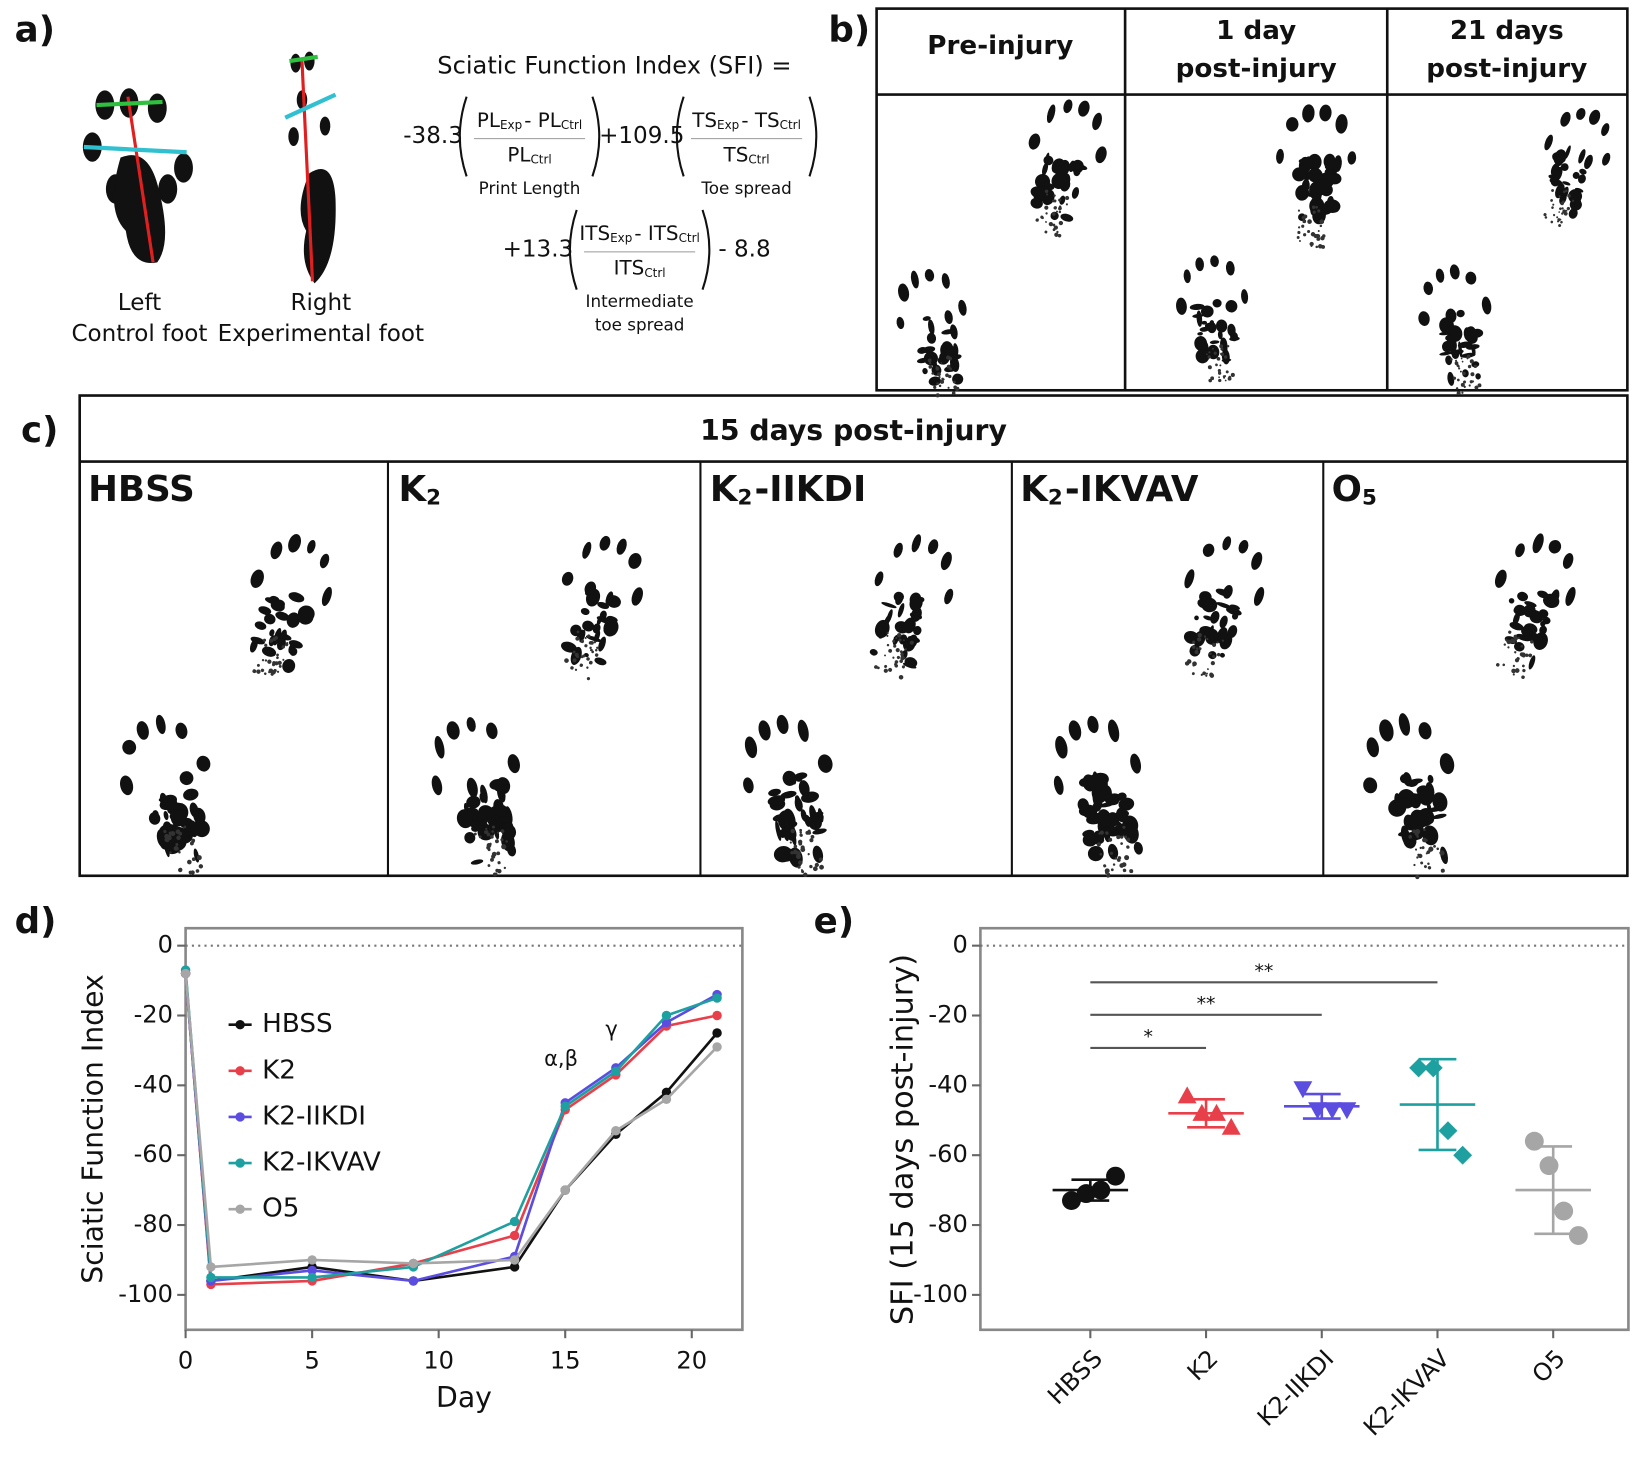 Image resolution: width=1641 pixels, height=1459 pixels. I want to click on y-tick-label: -40, so click(947, 1084).